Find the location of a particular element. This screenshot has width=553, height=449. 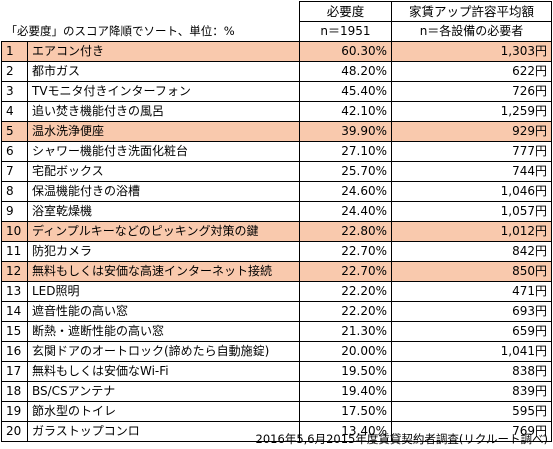

cell-item: 節水型のトイレ is located at coordinates (163, 411).